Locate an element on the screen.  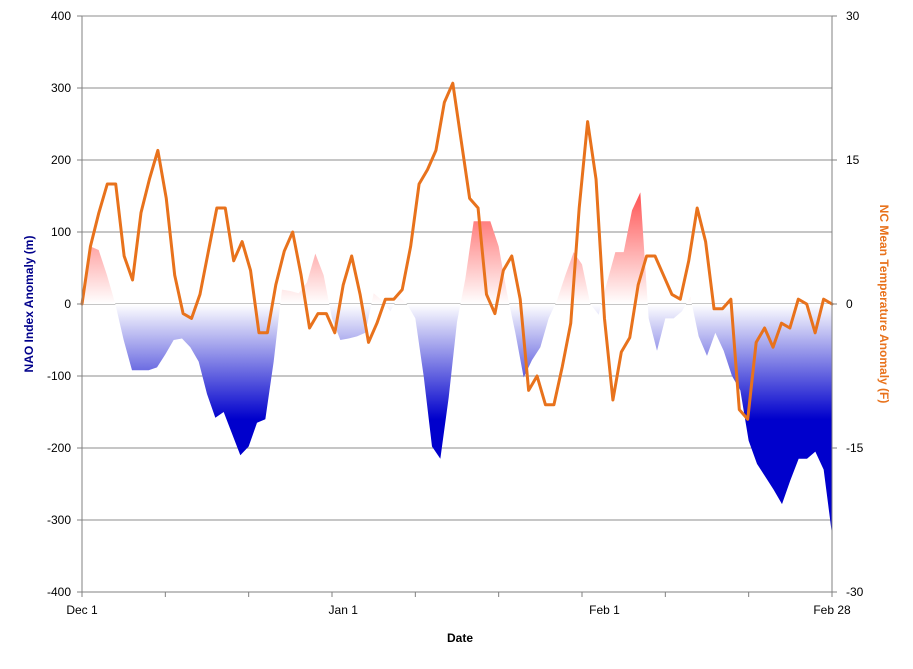
left-tick-label: 300 is located at coordinates (61, 88).